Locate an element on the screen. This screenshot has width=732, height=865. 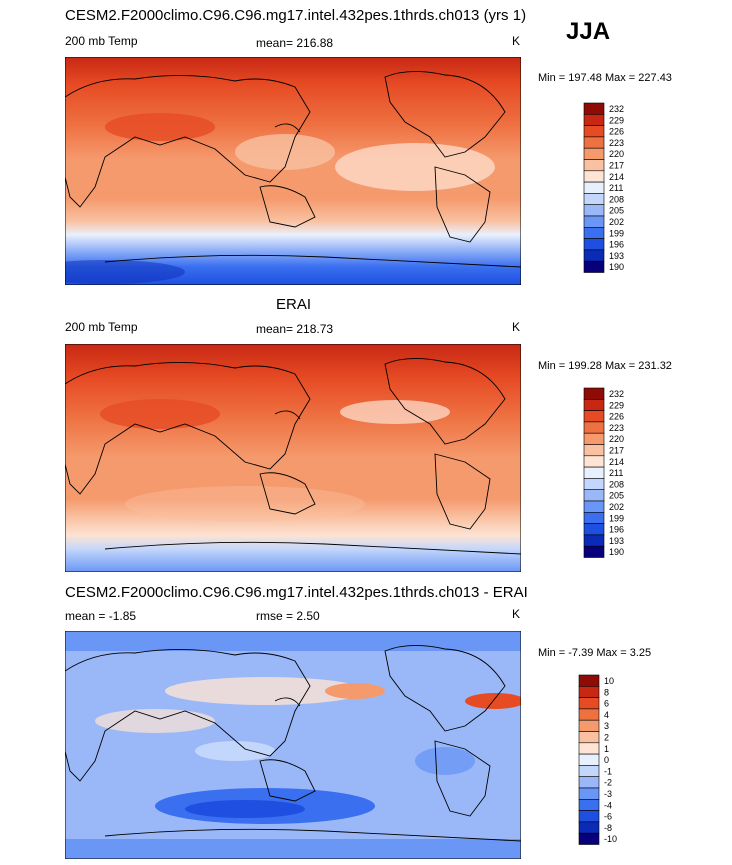
panel2-colorbar-tick-label: 223 is located at coordinates (616, 428).